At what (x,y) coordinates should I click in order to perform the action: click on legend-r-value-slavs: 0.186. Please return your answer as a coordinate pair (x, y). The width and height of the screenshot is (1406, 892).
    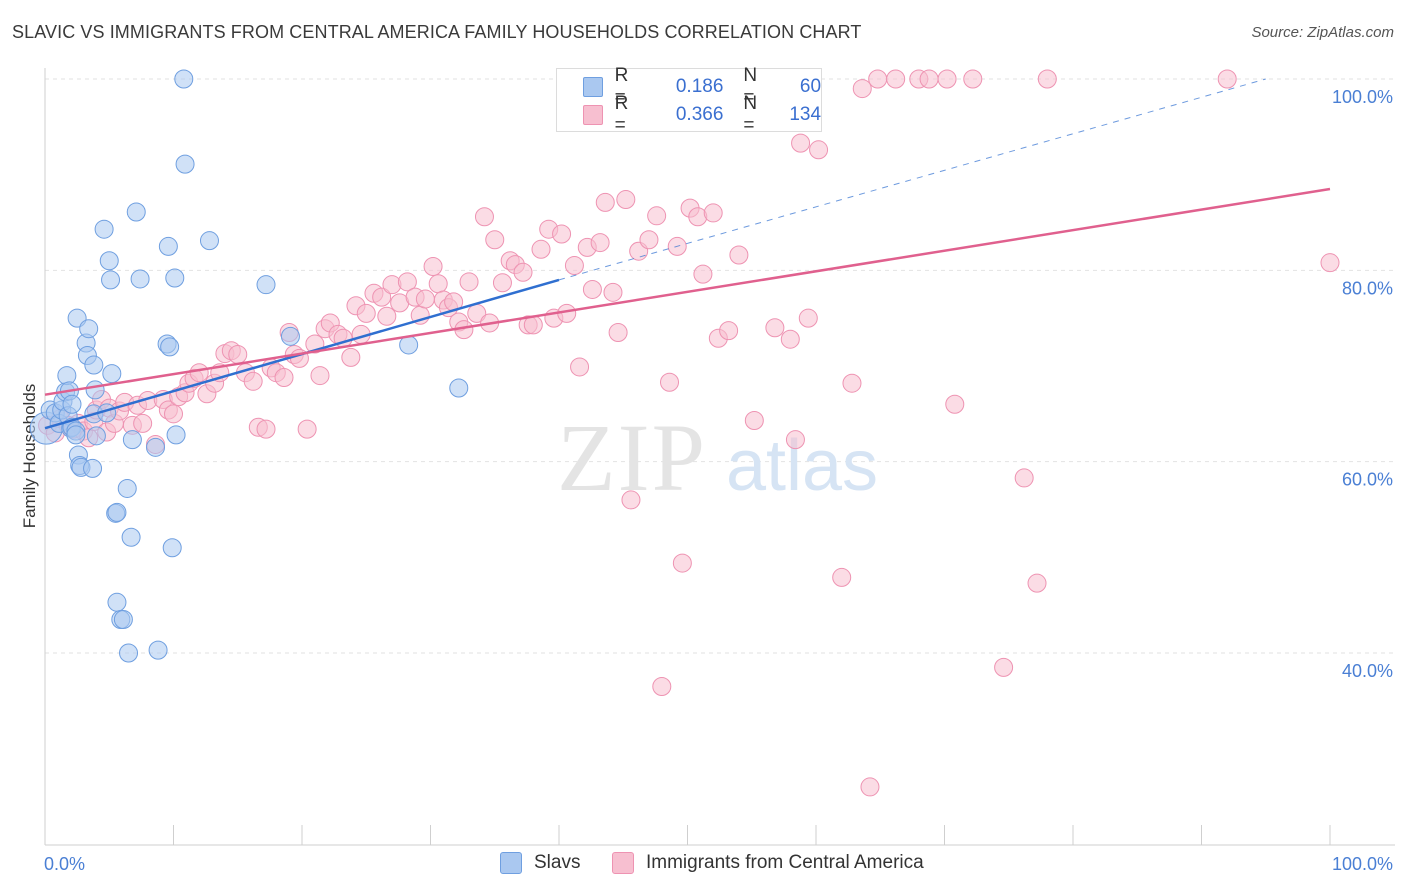
    Looking at the image, I should click on (699, 86).